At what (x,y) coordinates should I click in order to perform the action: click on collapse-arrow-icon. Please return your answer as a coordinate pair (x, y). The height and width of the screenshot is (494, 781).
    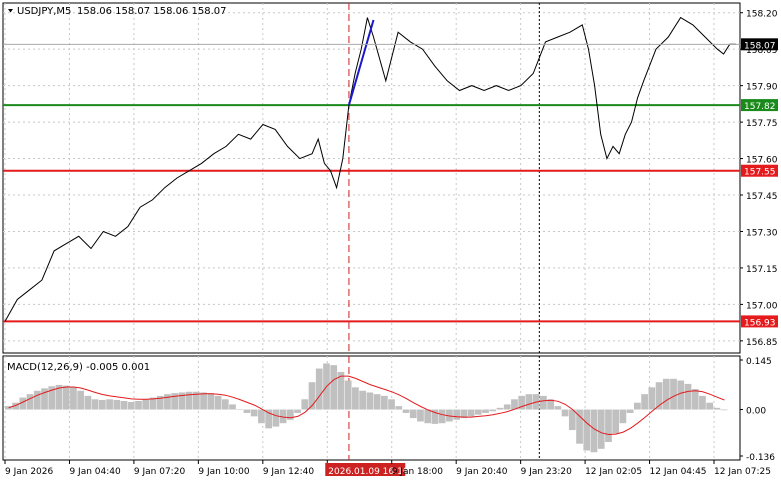
    Looking at the image, I should click on (10, 11).